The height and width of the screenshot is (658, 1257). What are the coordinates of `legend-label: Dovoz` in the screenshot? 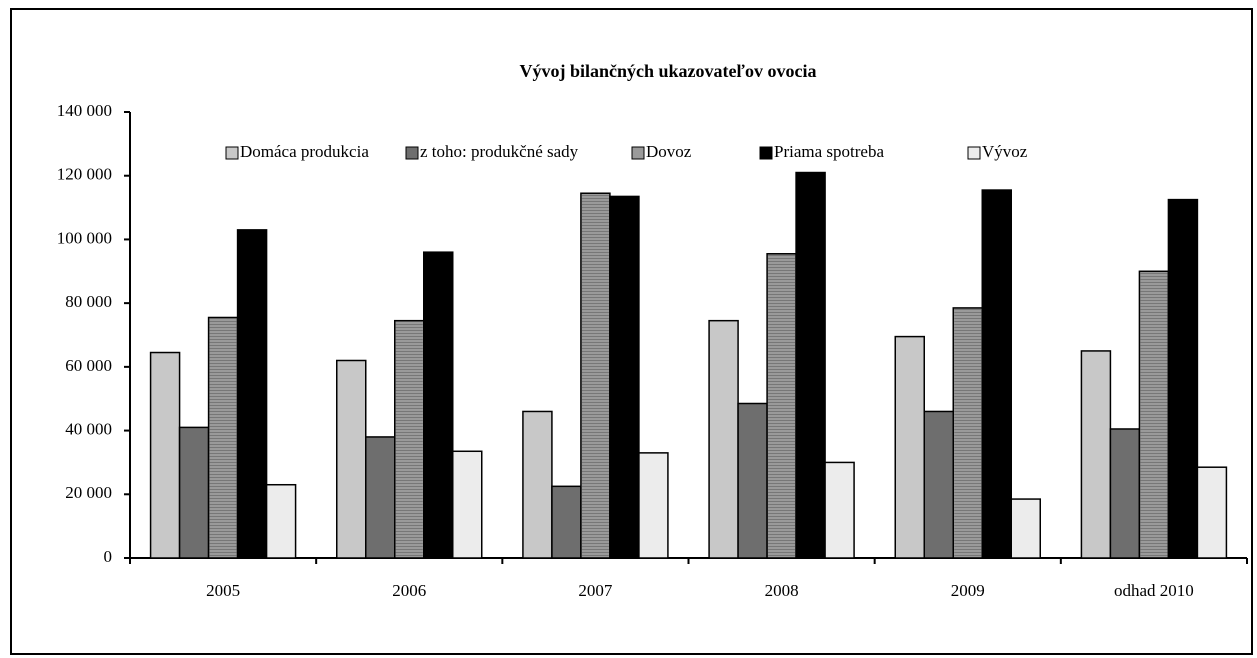 It's located at (669, 151).